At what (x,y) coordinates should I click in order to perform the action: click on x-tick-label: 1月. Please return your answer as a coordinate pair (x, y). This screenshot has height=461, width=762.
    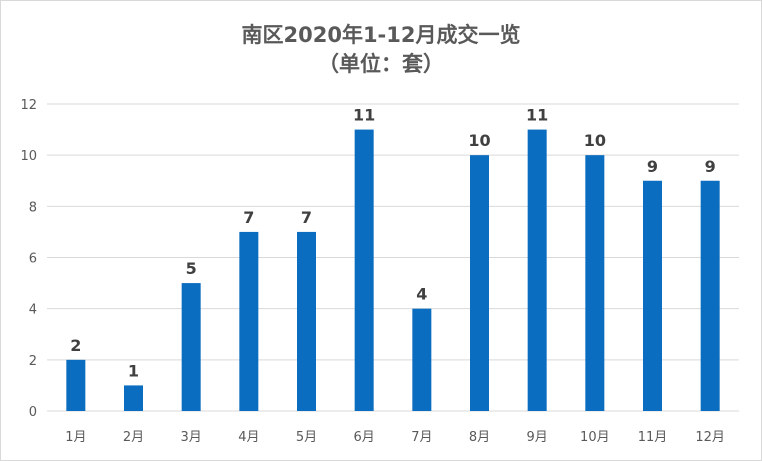
    Looking at the image, I should click on (75, 437).